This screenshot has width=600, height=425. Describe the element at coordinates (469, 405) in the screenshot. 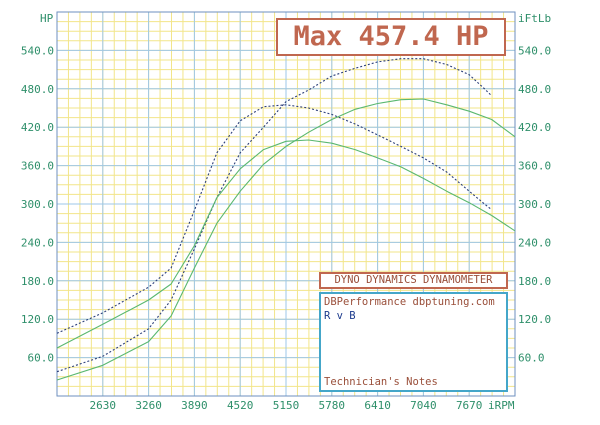

I see `x-axis-tick-label: 7670` at that location.